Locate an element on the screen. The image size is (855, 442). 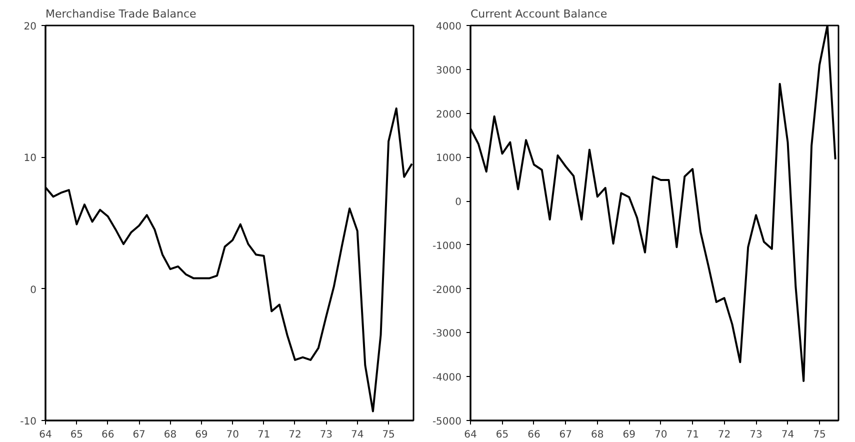
y-tick-label: 1000 is located at coordinates (449, 158).